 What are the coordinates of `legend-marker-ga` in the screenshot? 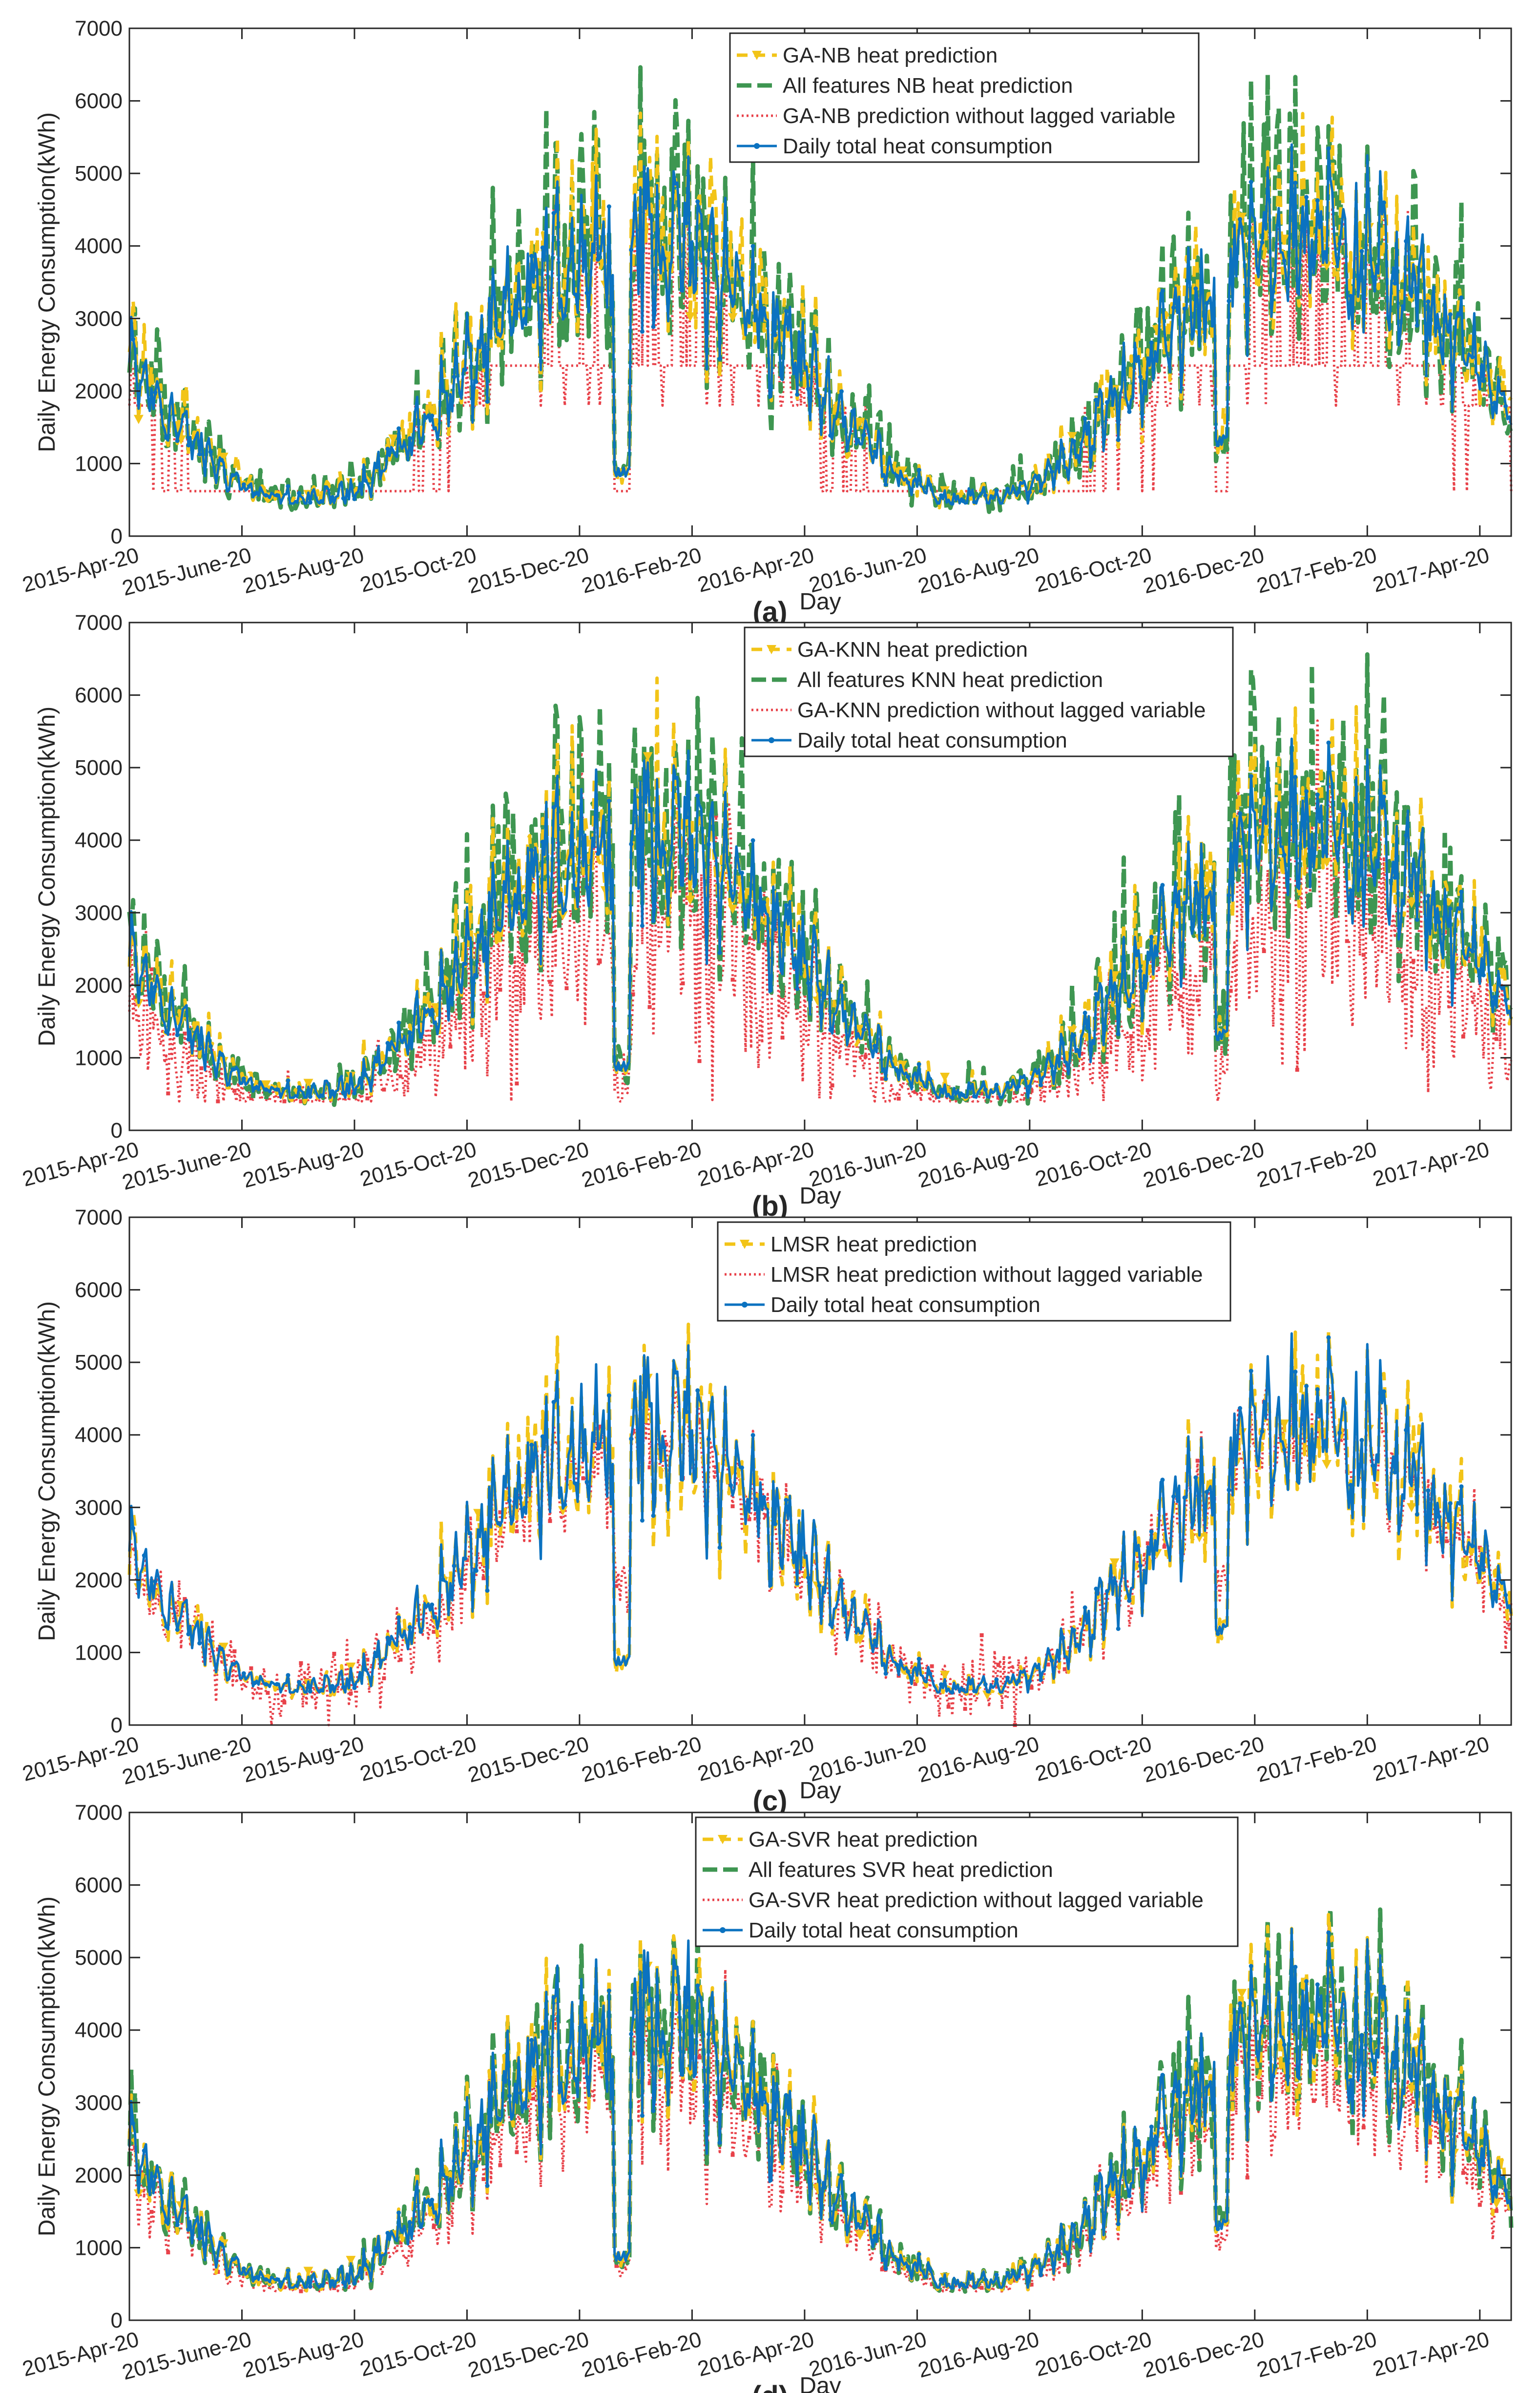 It's located at (757, 55).